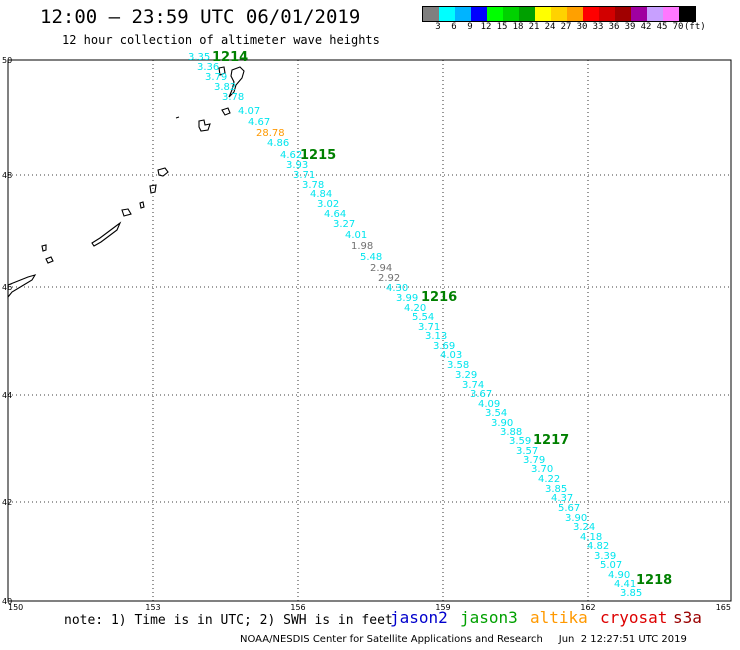 This screenshot has width=740, height=650. What do you see at coordinates (381, 268) in the screenshot?
I see `wave-height-label: 2.94` at bounding box center [381, 268].